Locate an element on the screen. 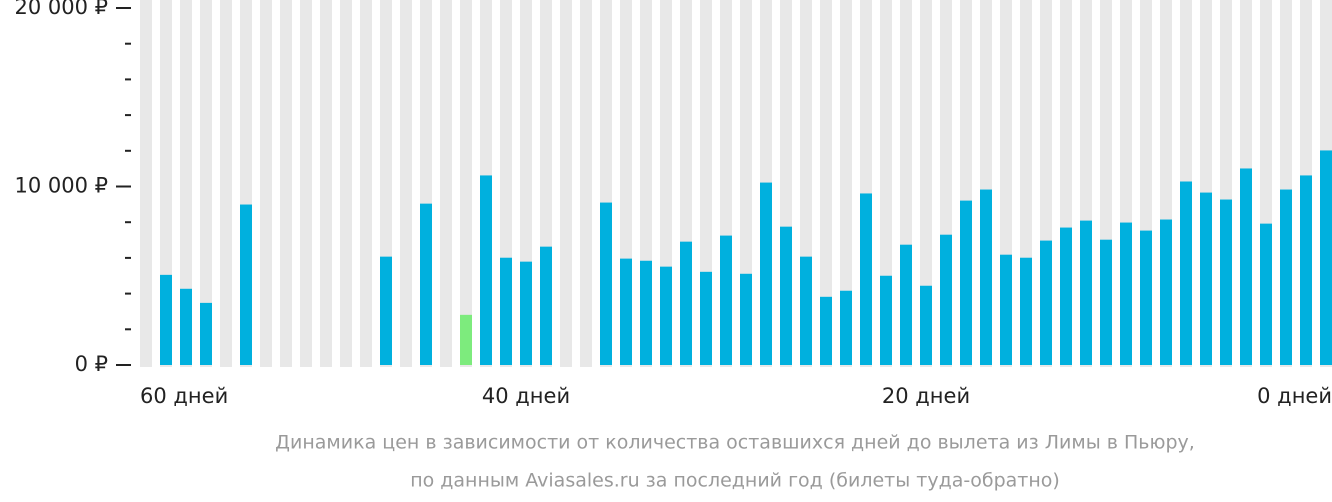 This screenshot has height=502, width=1332. y-tick-label: 10 000 ₽ is located at coordinates (61, 186).